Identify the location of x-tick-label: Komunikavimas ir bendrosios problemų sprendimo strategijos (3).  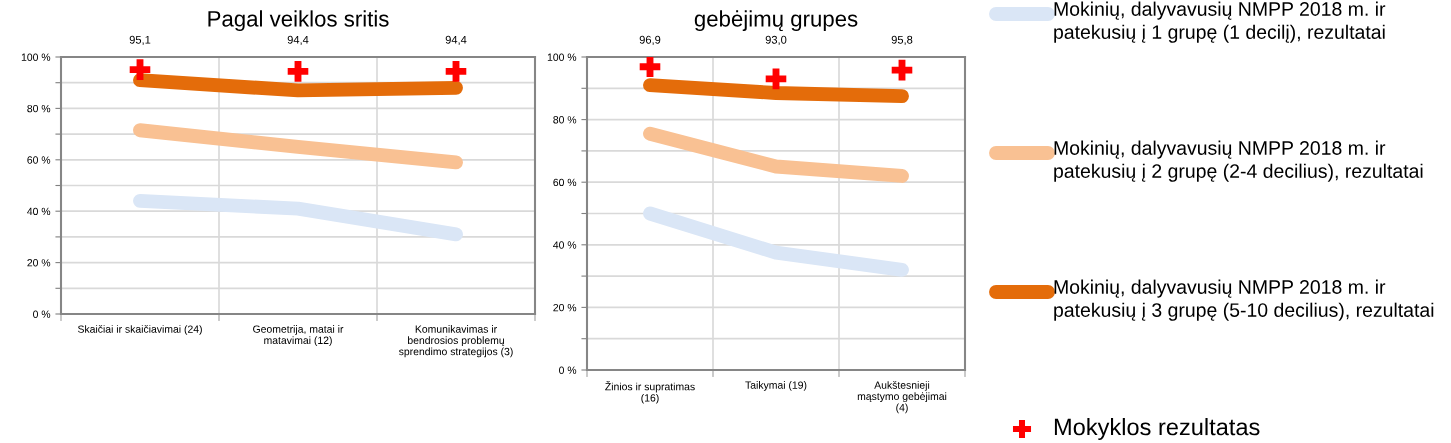
(455, 341).